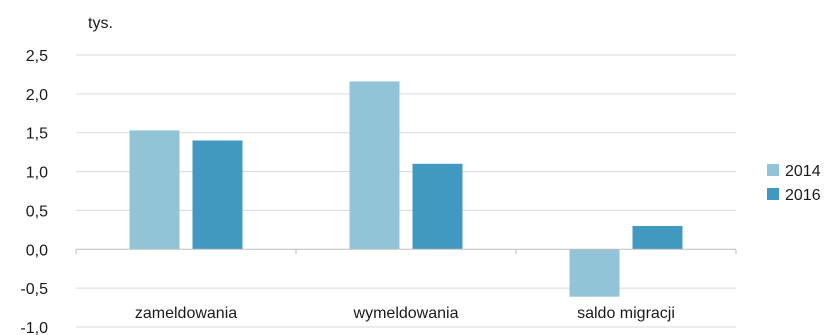 The width and height of the screenshot is (838, 335). Describe the element at coordinates (37, 134) in the screenshot. I see `y-tick-label: 1,5` at that location.